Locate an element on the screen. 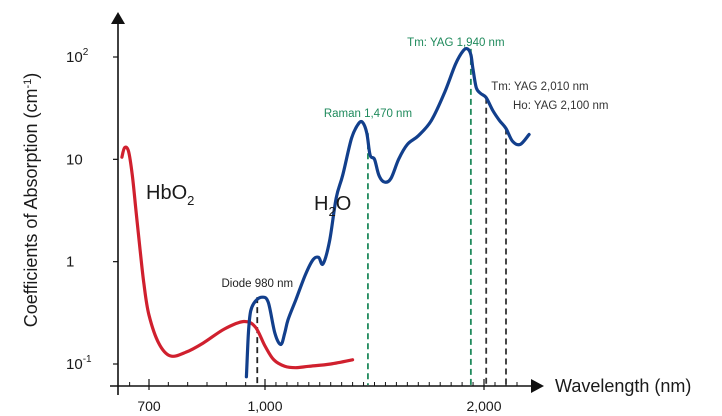  y-tick-label: 10 is located at coordinates (74, 159).